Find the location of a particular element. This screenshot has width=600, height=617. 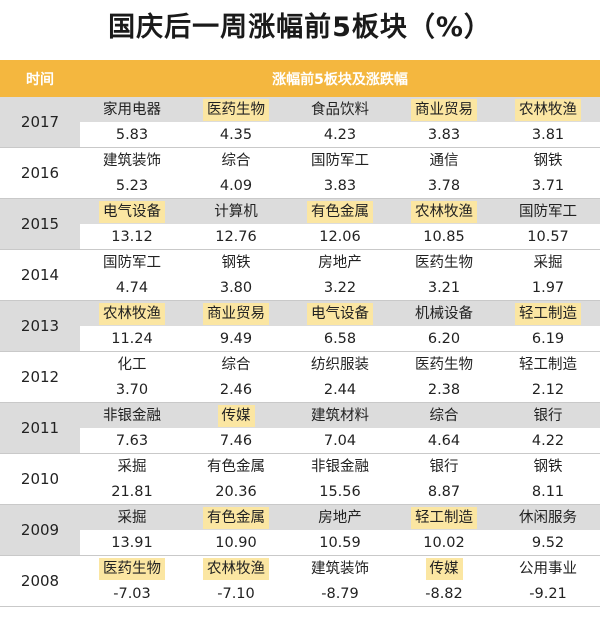

sector-name: 有色金属 is located at coordinates (236, 466).